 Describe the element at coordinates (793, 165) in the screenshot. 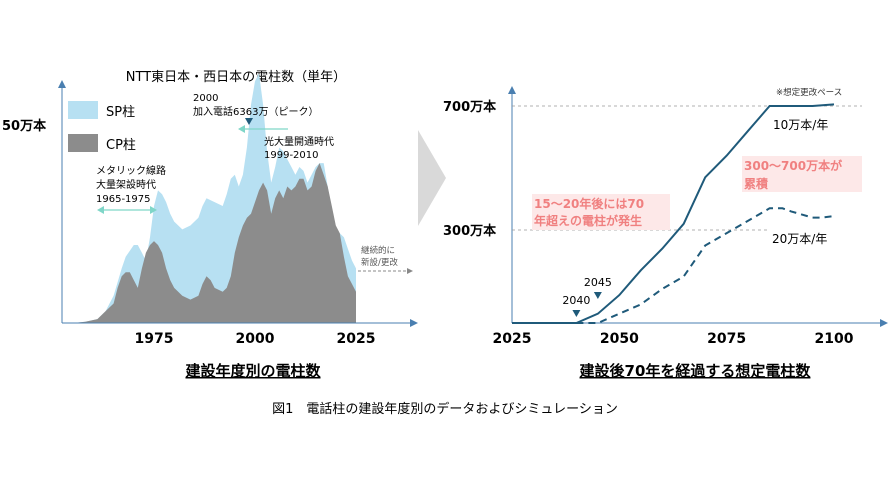

I see `callout-accumulate-line1: 300～700万本が` at that location.